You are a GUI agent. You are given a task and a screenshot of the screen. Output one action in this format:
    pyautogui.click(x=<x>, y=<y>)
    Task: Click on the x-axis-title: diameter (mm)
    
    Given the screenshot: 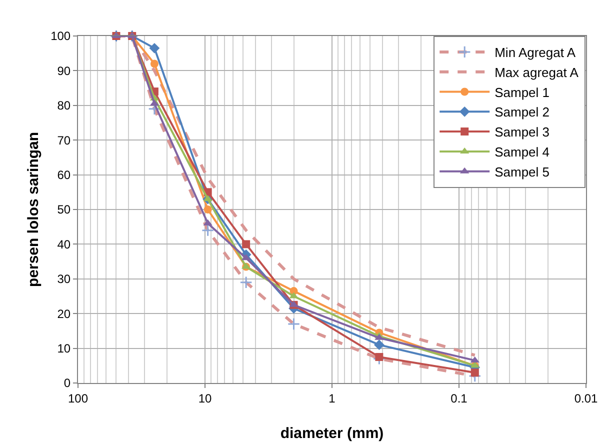 What is the action you would take?
    pyautogui.click(x=332, y=433)
    